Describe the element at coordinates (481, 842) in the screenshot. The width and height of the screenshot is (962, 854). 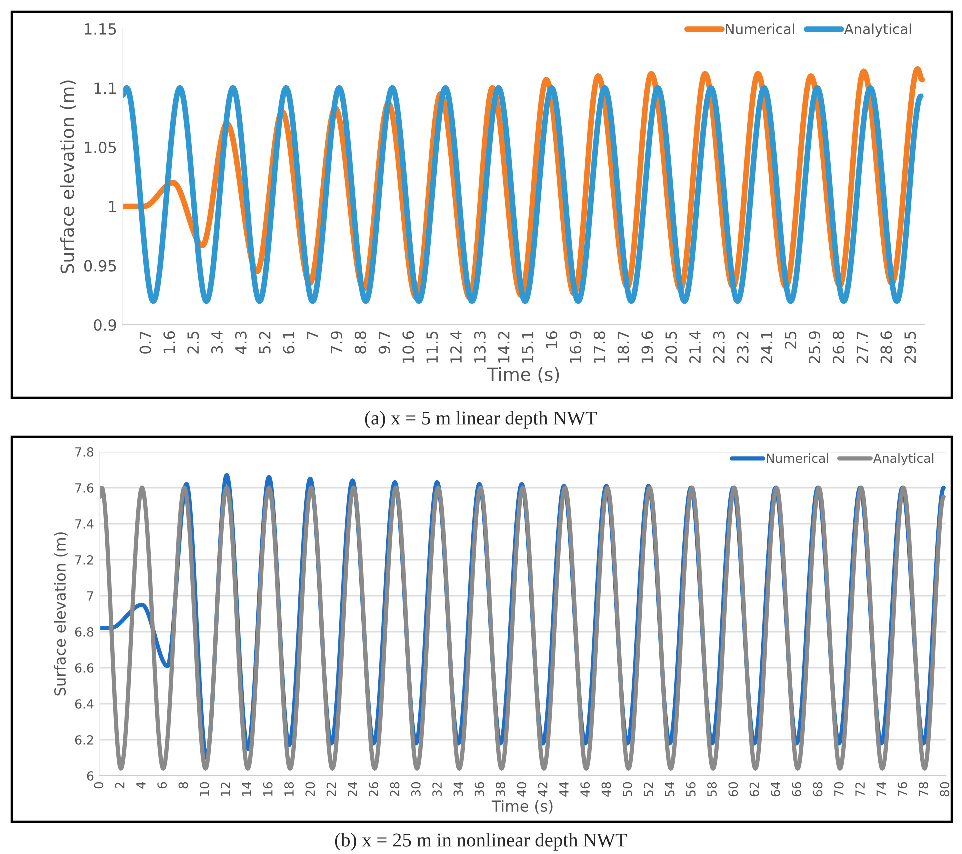
I see `text: (b) x = 25 m in nonlinear depth NWT` at that location.